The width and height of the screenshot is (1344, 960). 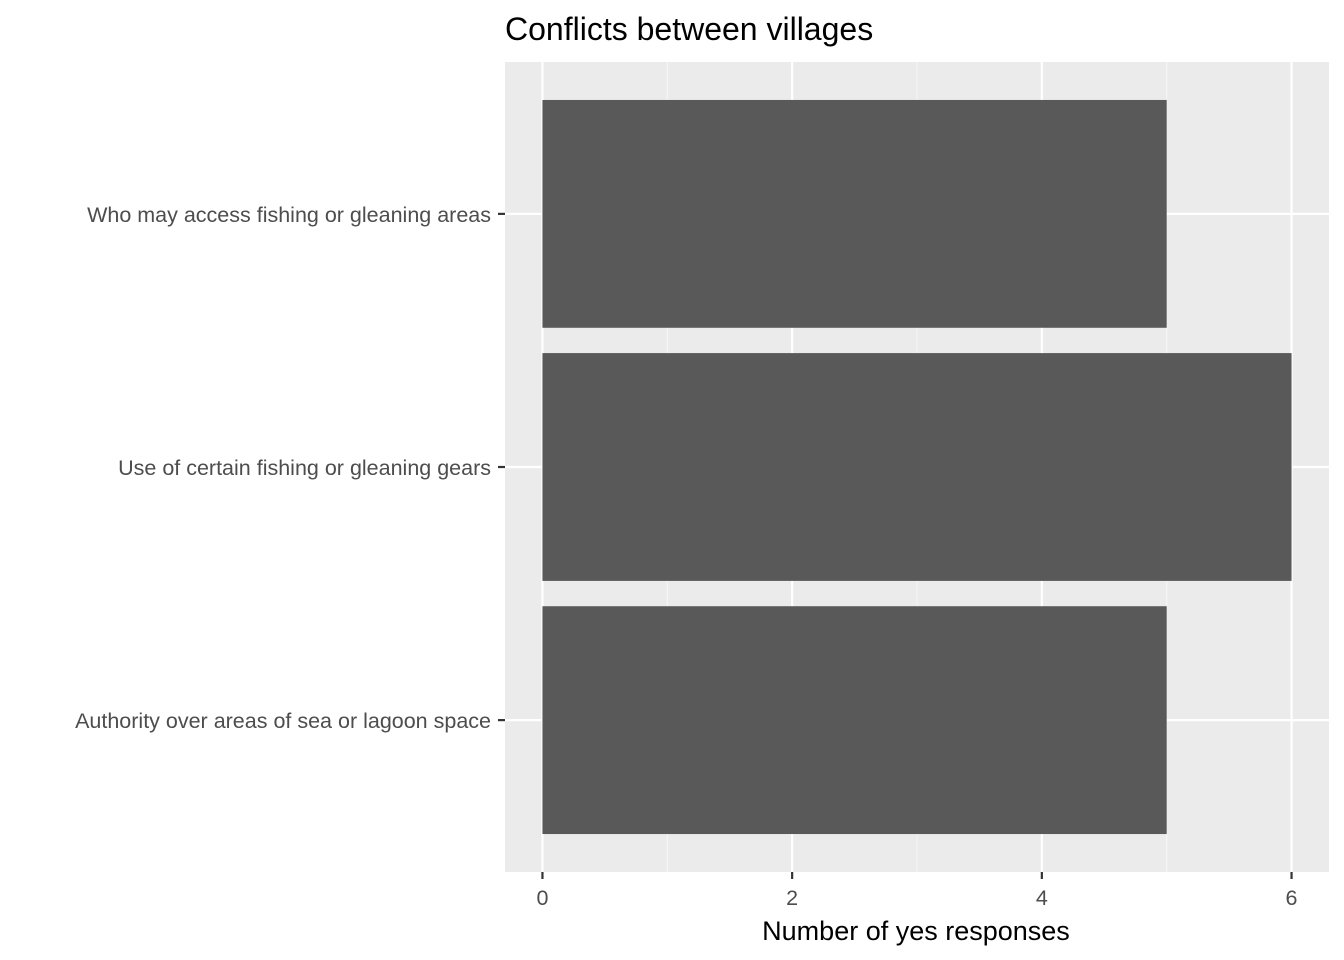 What do you see at coordinates (1292, 898) in the screenshot?
I see `x-tick-label: 6` at bounding box center [1292, 898].